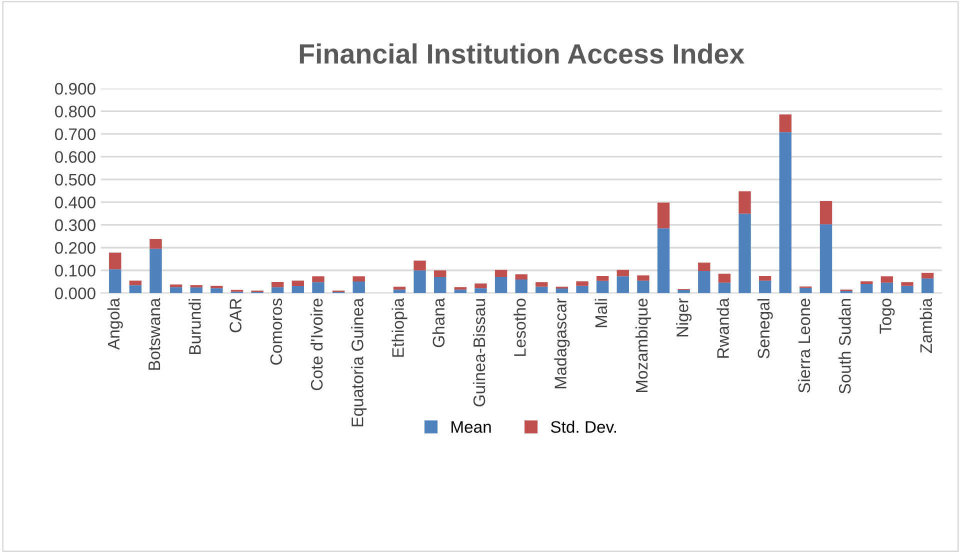  I want to click on x-tick-label: Togo, so click(887, 316).